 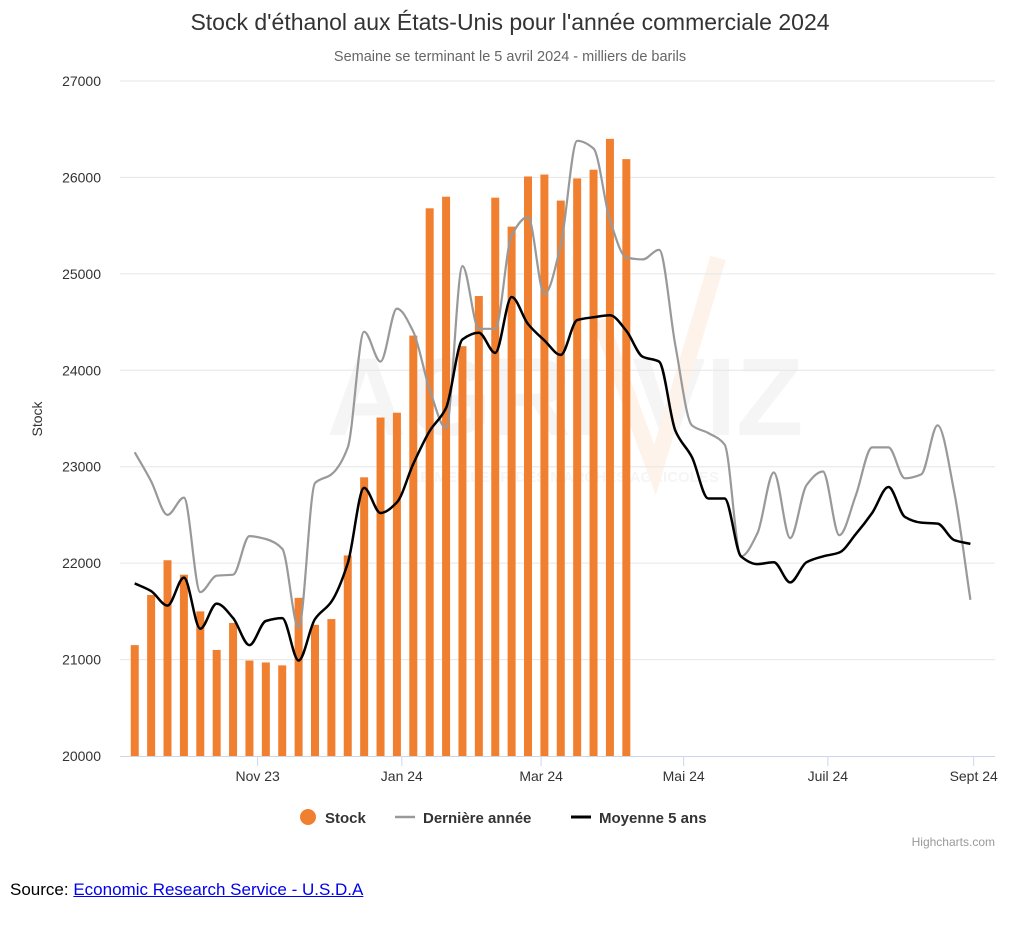 I want to click on x-tick-label: Mai 24, so click(x=684, y=776).